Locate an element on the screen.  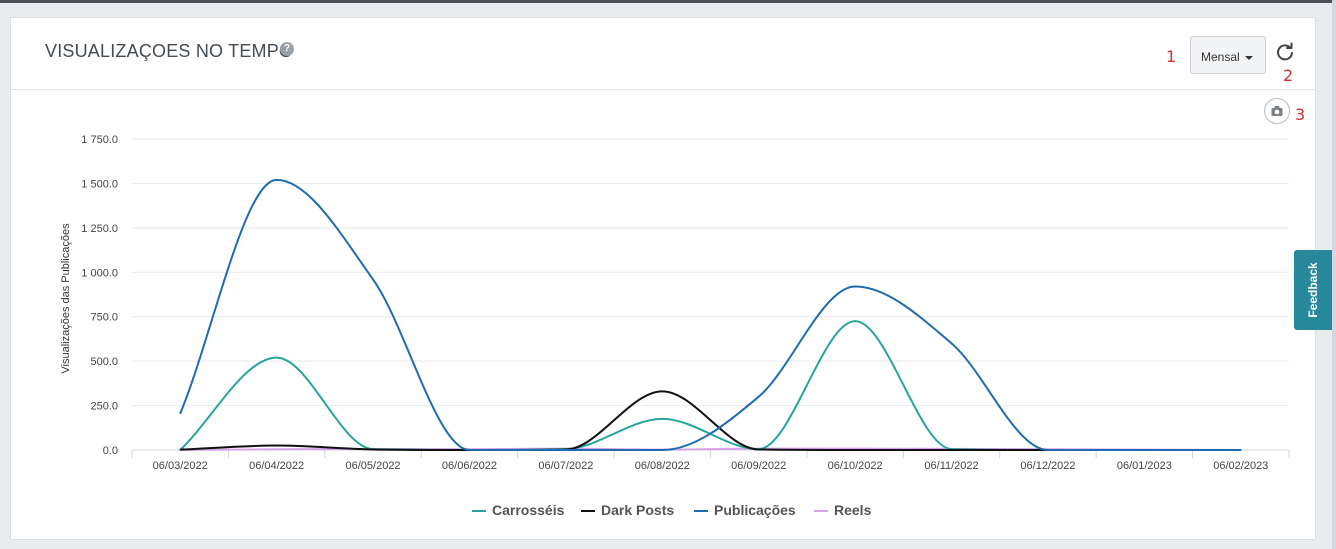
x-tick-label: 06/03/2022 is located at coordinates (180, 466).